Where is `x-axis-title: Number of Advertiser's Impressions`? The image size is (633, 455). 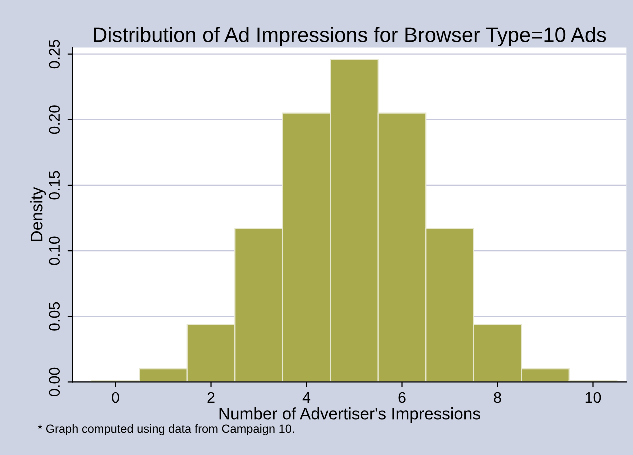
x-axis-title: Number of Advertiser's Impressions is located at coordinates (350, 416).